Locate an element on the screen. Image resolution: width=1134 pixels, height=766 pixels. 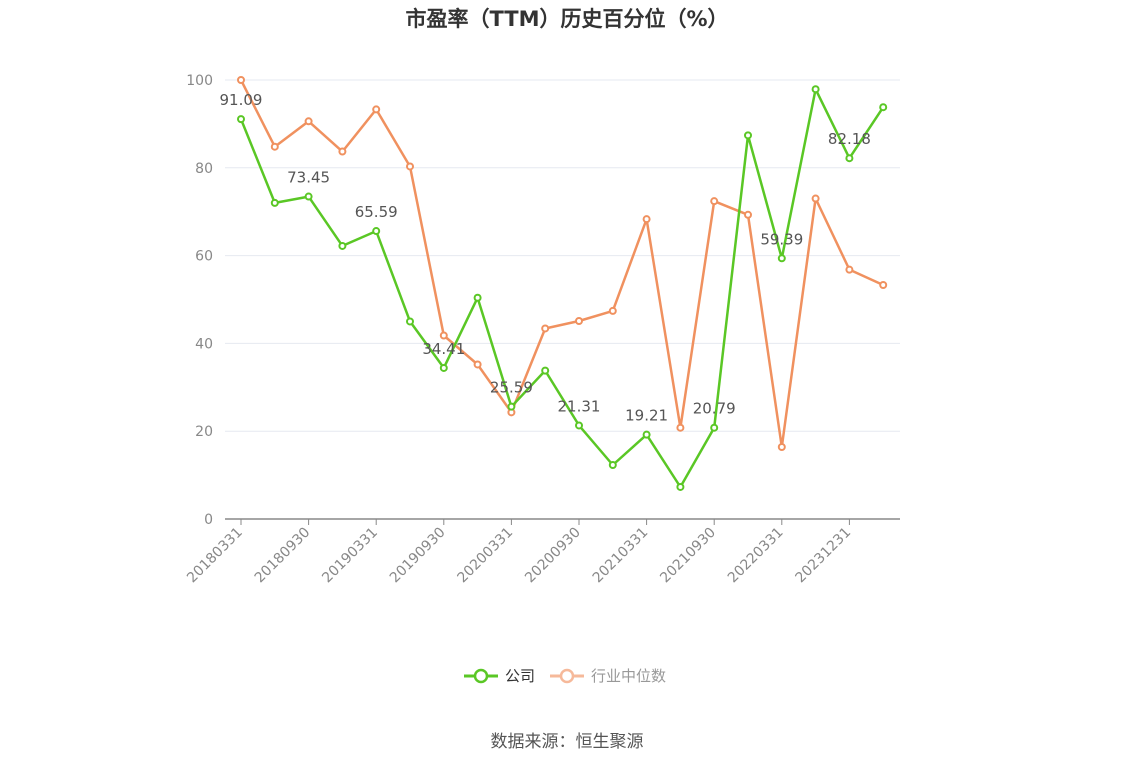
data-label: 82.18 is located at coordinates (849, 139).